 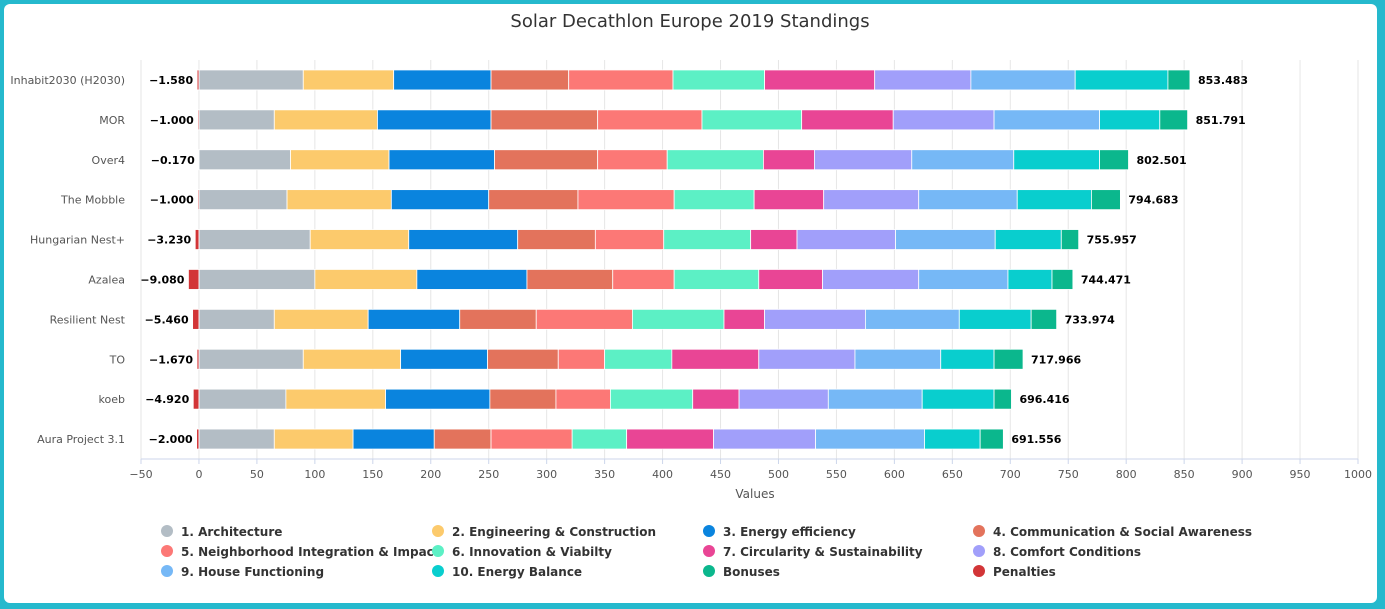 What do you see at coordinates (167, 319) in the screenshot?
I see `penalty-data-label: −5.460` at bounding box center [167, 319].